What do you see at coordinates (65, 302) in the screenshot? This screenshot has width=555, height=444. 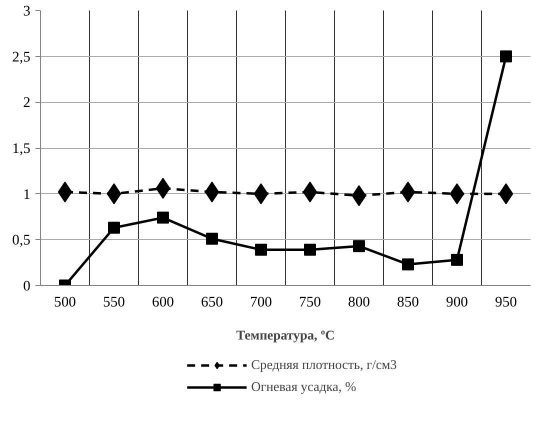 I see `x-tick-label: 500` at bounding box center [65, 302].